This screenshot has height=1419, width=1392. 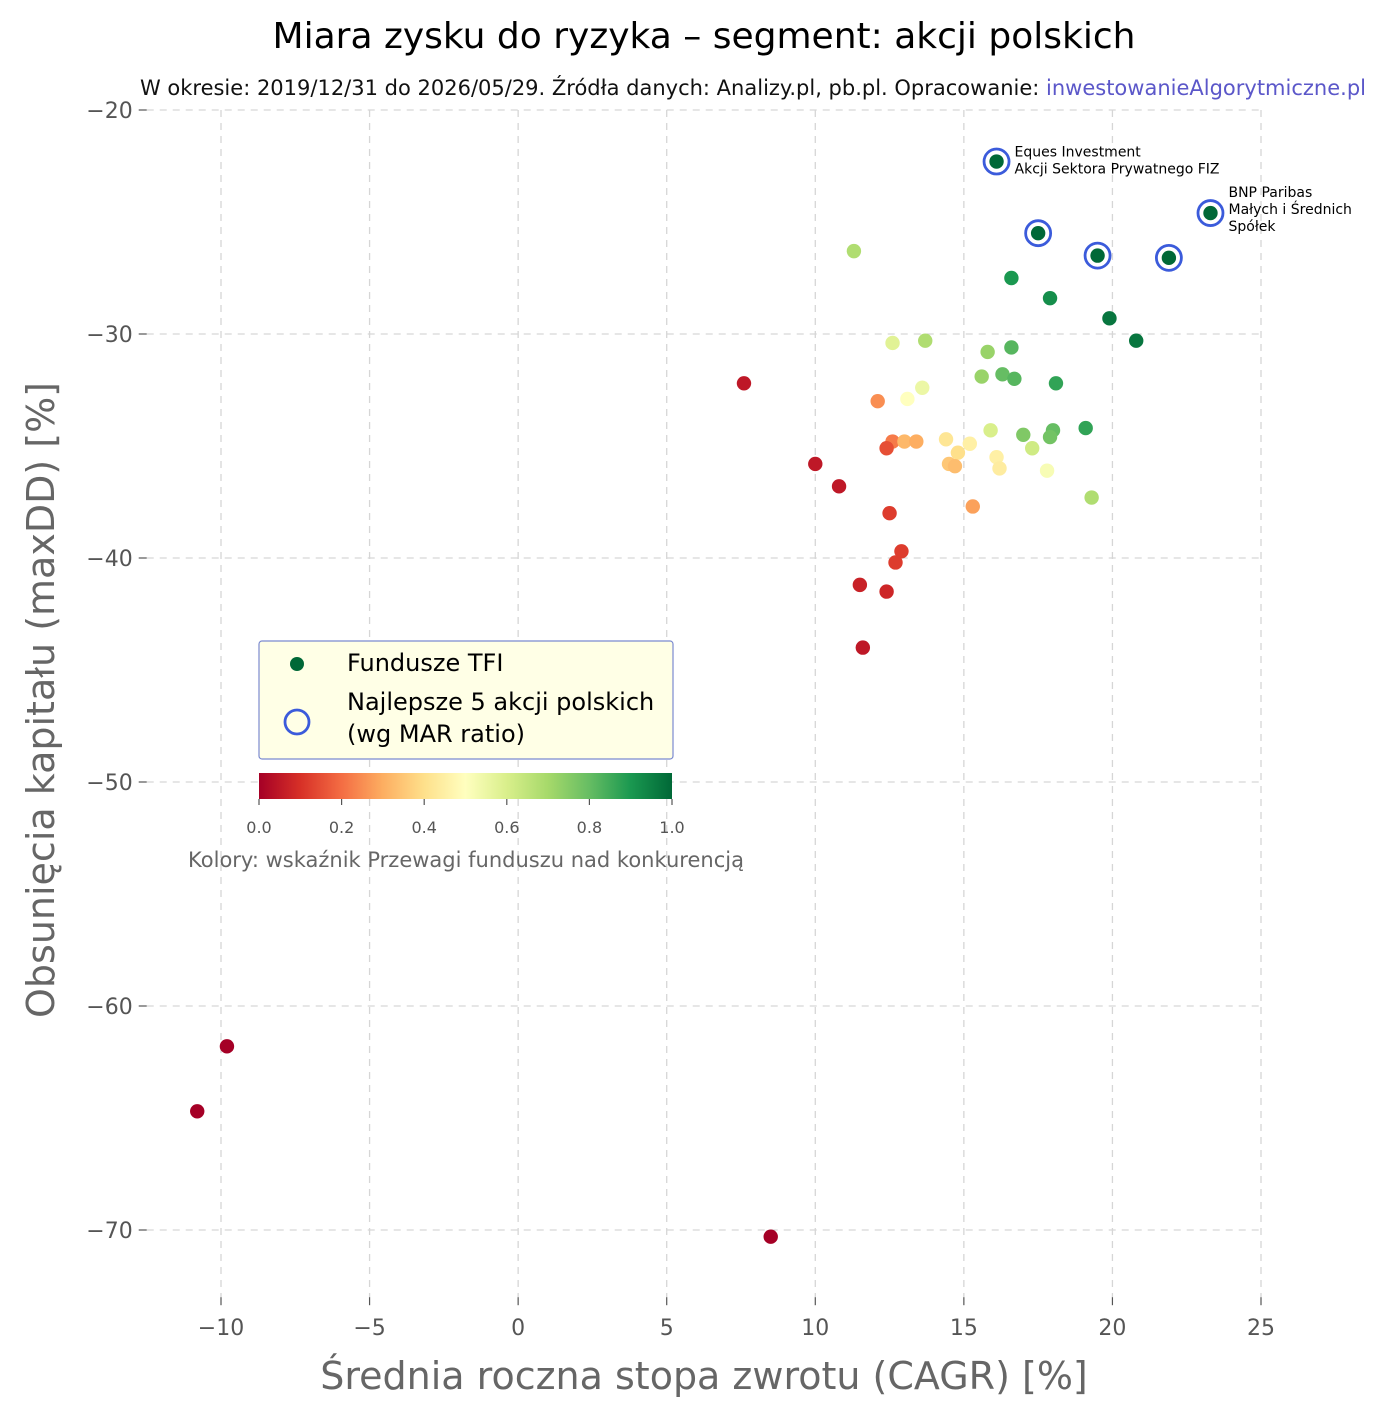 What do you see at coordinates (258, 827) in the screenshot?
I see `colorbar-tick-label: 0.0` at bounding box center [258, 827].